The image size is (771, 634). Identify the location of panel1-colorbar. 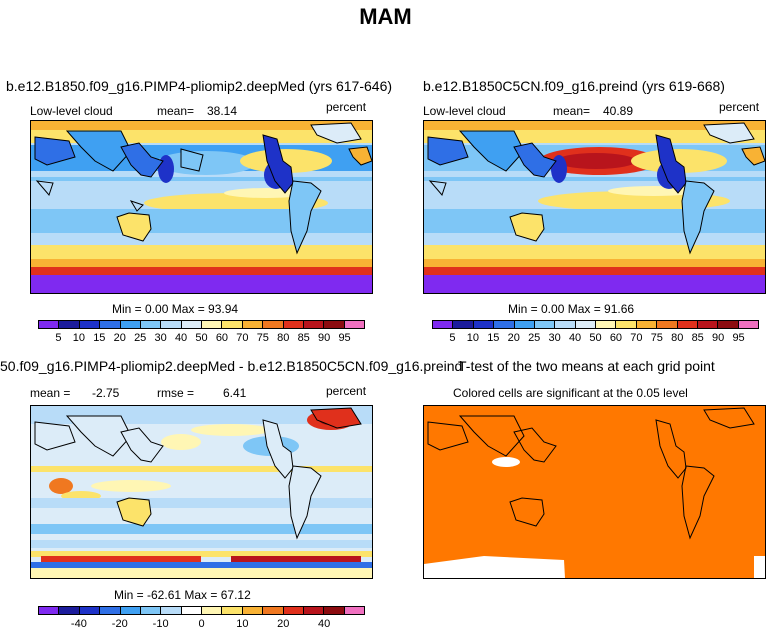
(201, 324).